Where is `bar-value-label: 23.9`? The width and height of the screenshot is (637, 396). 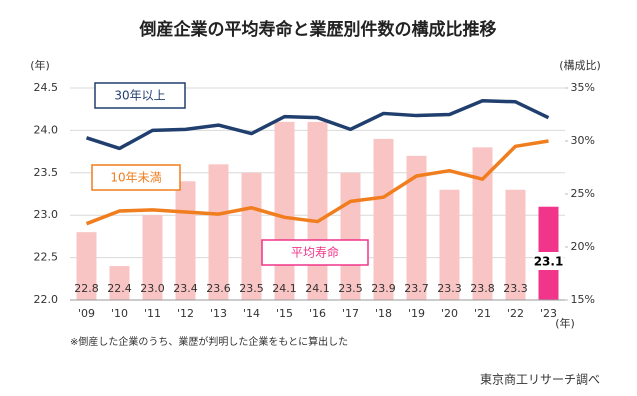 bar-value-label: 23.9 is located at coordinates (383, 288).